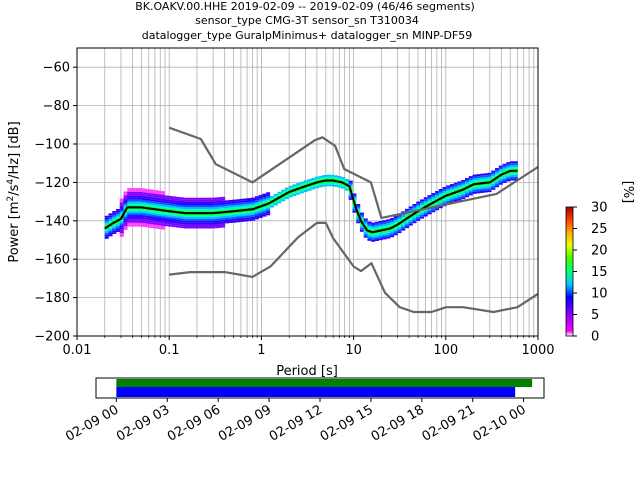 Image resolution: width=640 pixels, height=480 pixels. I want to click on colorbar-ticks: 0 5 10 15 20 25 30, so click(590, 273).